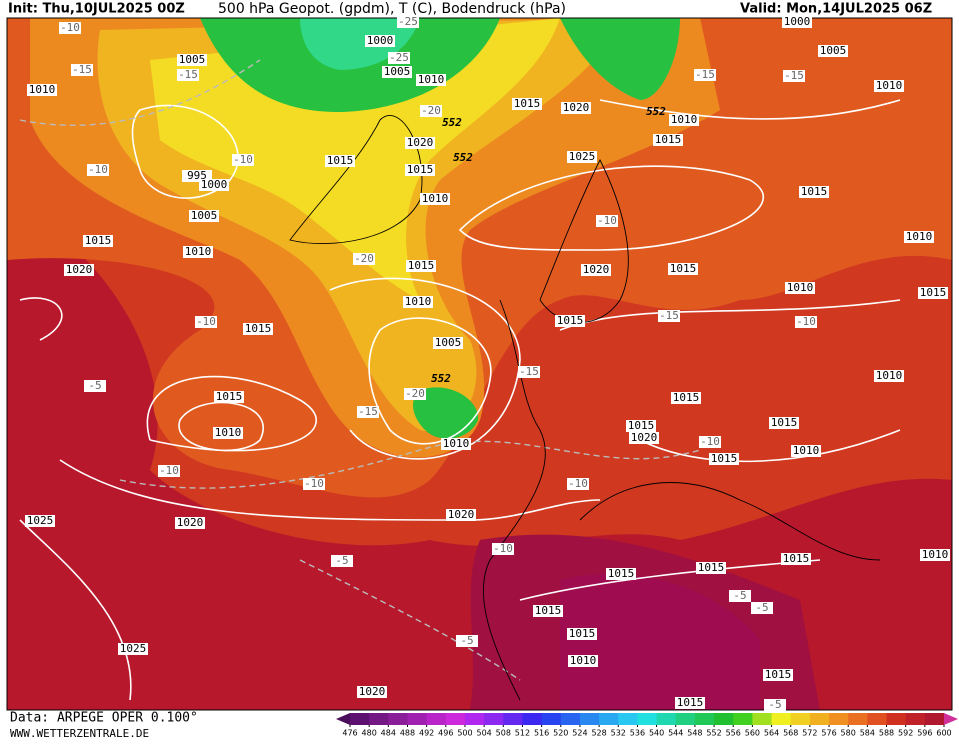 The height and width of the screenshot is (745, 959). What do you see at coordinates (104, 718) in the screenshot?
I see `data-source: Data: ARPEGE OPER 0.100°` at bounding box center [104, 718].